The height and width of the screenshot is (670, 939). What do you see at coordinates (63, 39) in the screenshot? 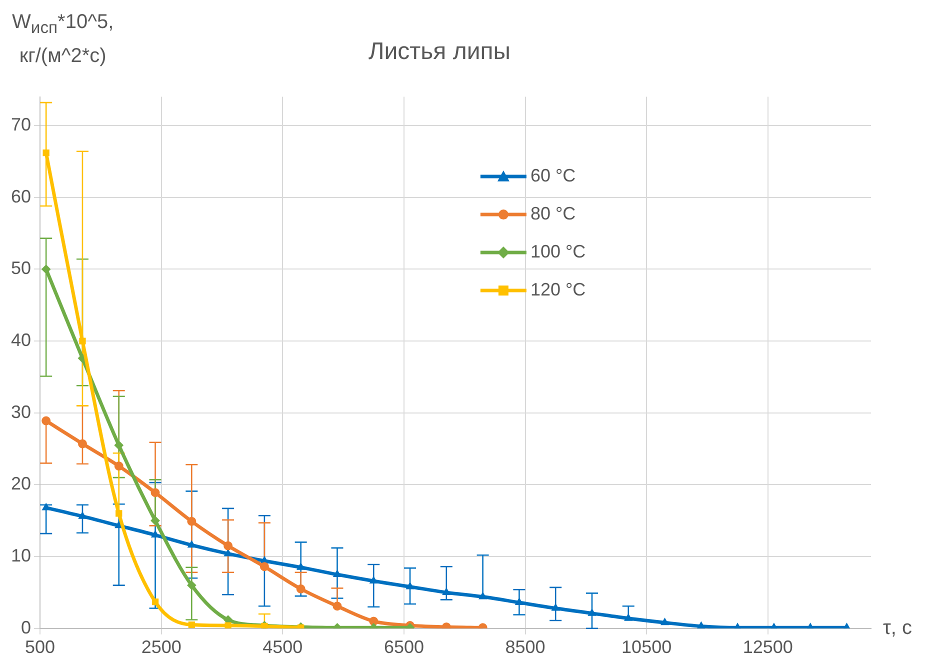
I see `y-axis-title: W$_{исп}$*10^5, кг/(м^2*с)` at bounding box center [63, 39].